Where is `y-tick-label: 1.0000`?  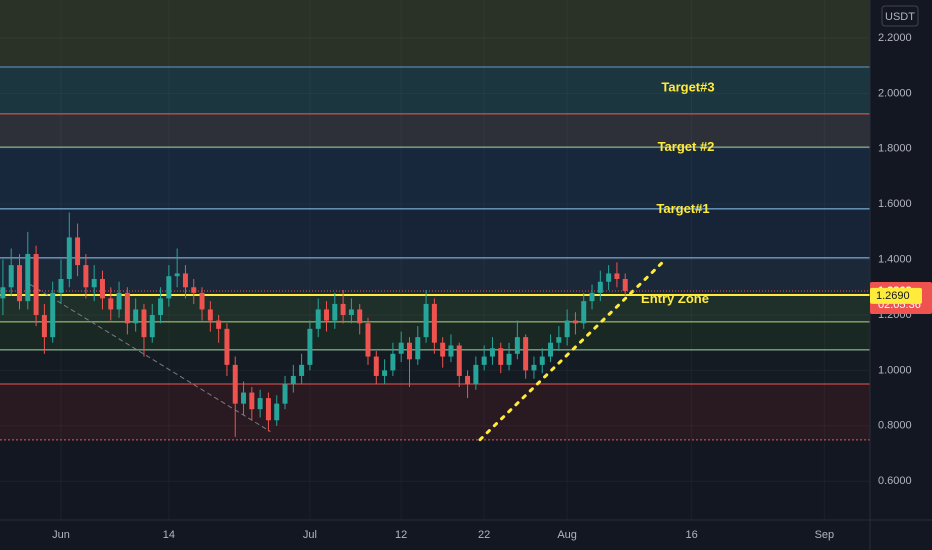
y-tick-label: 1.0000 is located at coordinates (895, 370).